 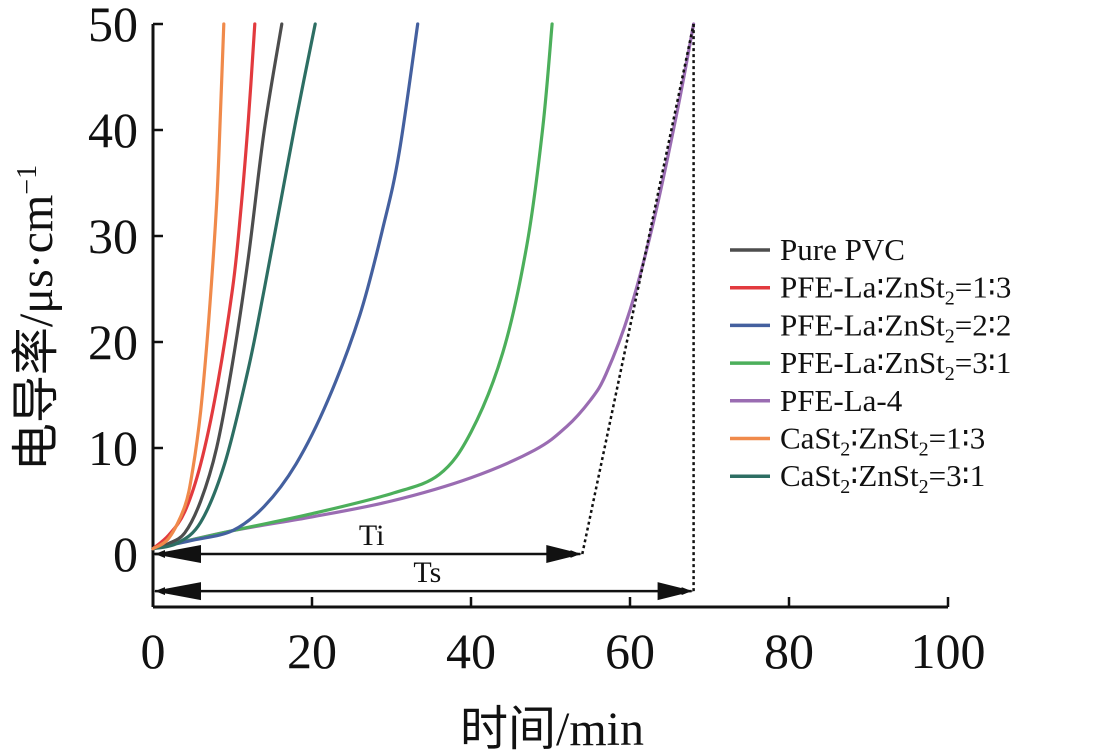 What do you see at coordinates (983, 324) in the screenshot?
I see `legend-text-part: =2∶2` at bounding box center [983, 324].